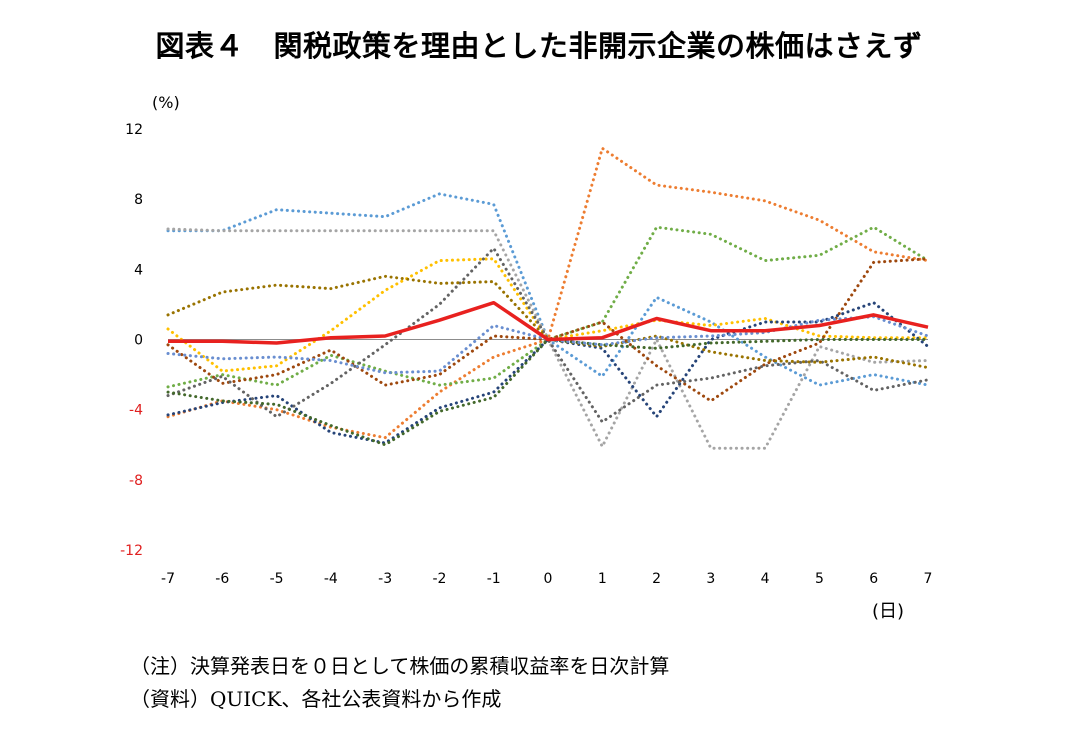 The image size is (1078, 752). Describe the element at coordinates (710, 579) in the screenshot. I see `x-tick-label: 3` at that location.